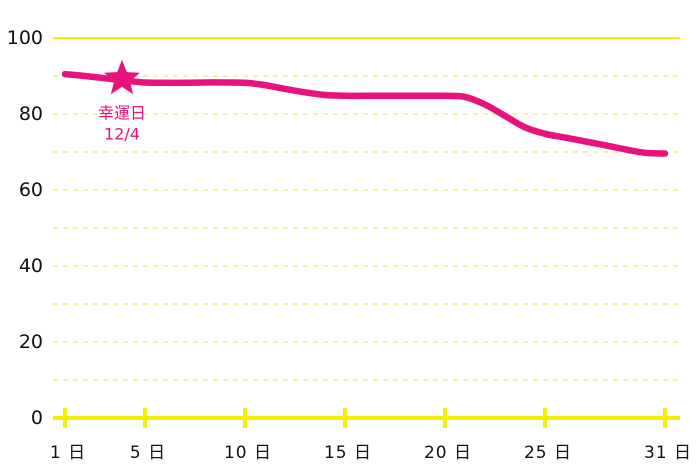 The height and width of the screenshot is (467, 700). What do you see at coordinates (25, 38) in the screenshot?
I see `y-tick-label: 100` at bounding box center [25, 38].